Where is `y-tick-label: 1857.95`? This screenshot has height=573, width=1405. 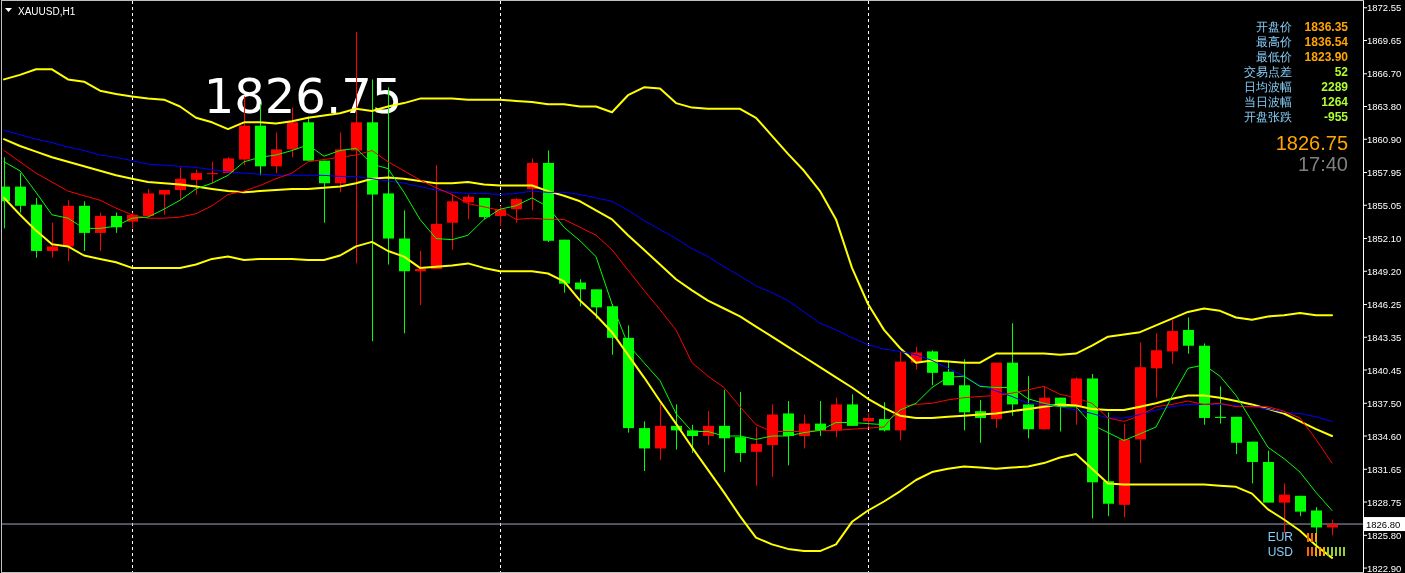 y-tick-label: 1857.95 is located at coordinates (1384, 173).